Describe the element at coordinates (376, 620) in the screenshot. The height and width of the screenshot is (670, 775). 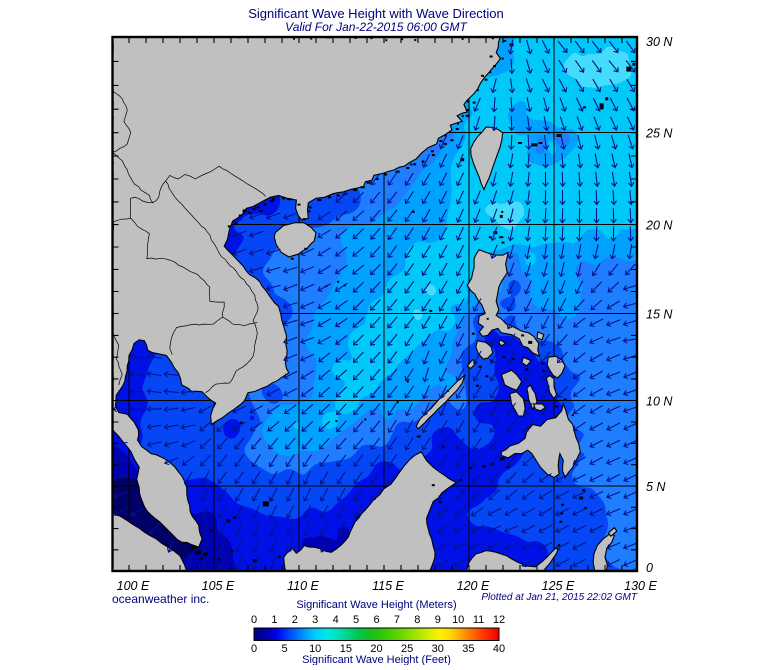
I see `svg-text: 6` at that location.